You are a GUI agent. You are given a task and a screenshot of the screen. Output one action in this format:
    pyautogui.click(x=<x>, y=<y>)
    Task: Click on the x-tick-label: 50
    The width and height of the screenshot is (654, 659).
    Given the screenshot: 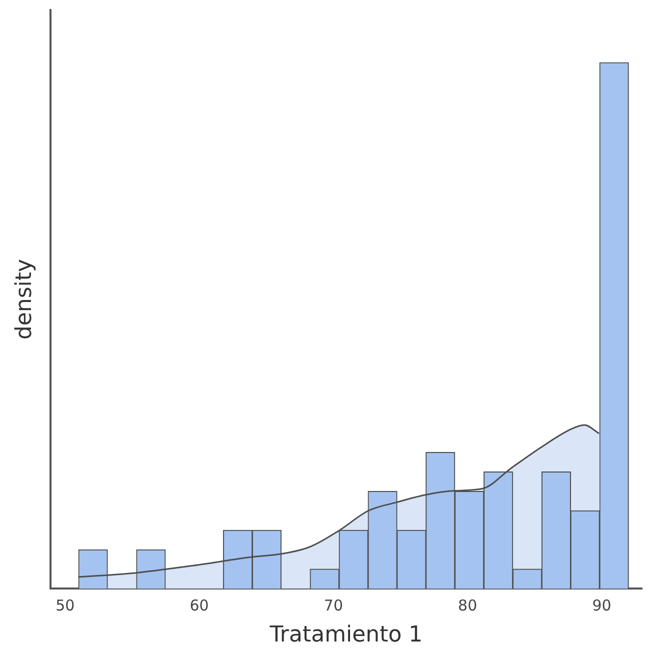 What is the action you would take?
    pyautogui.click(x=65, y=605)
    